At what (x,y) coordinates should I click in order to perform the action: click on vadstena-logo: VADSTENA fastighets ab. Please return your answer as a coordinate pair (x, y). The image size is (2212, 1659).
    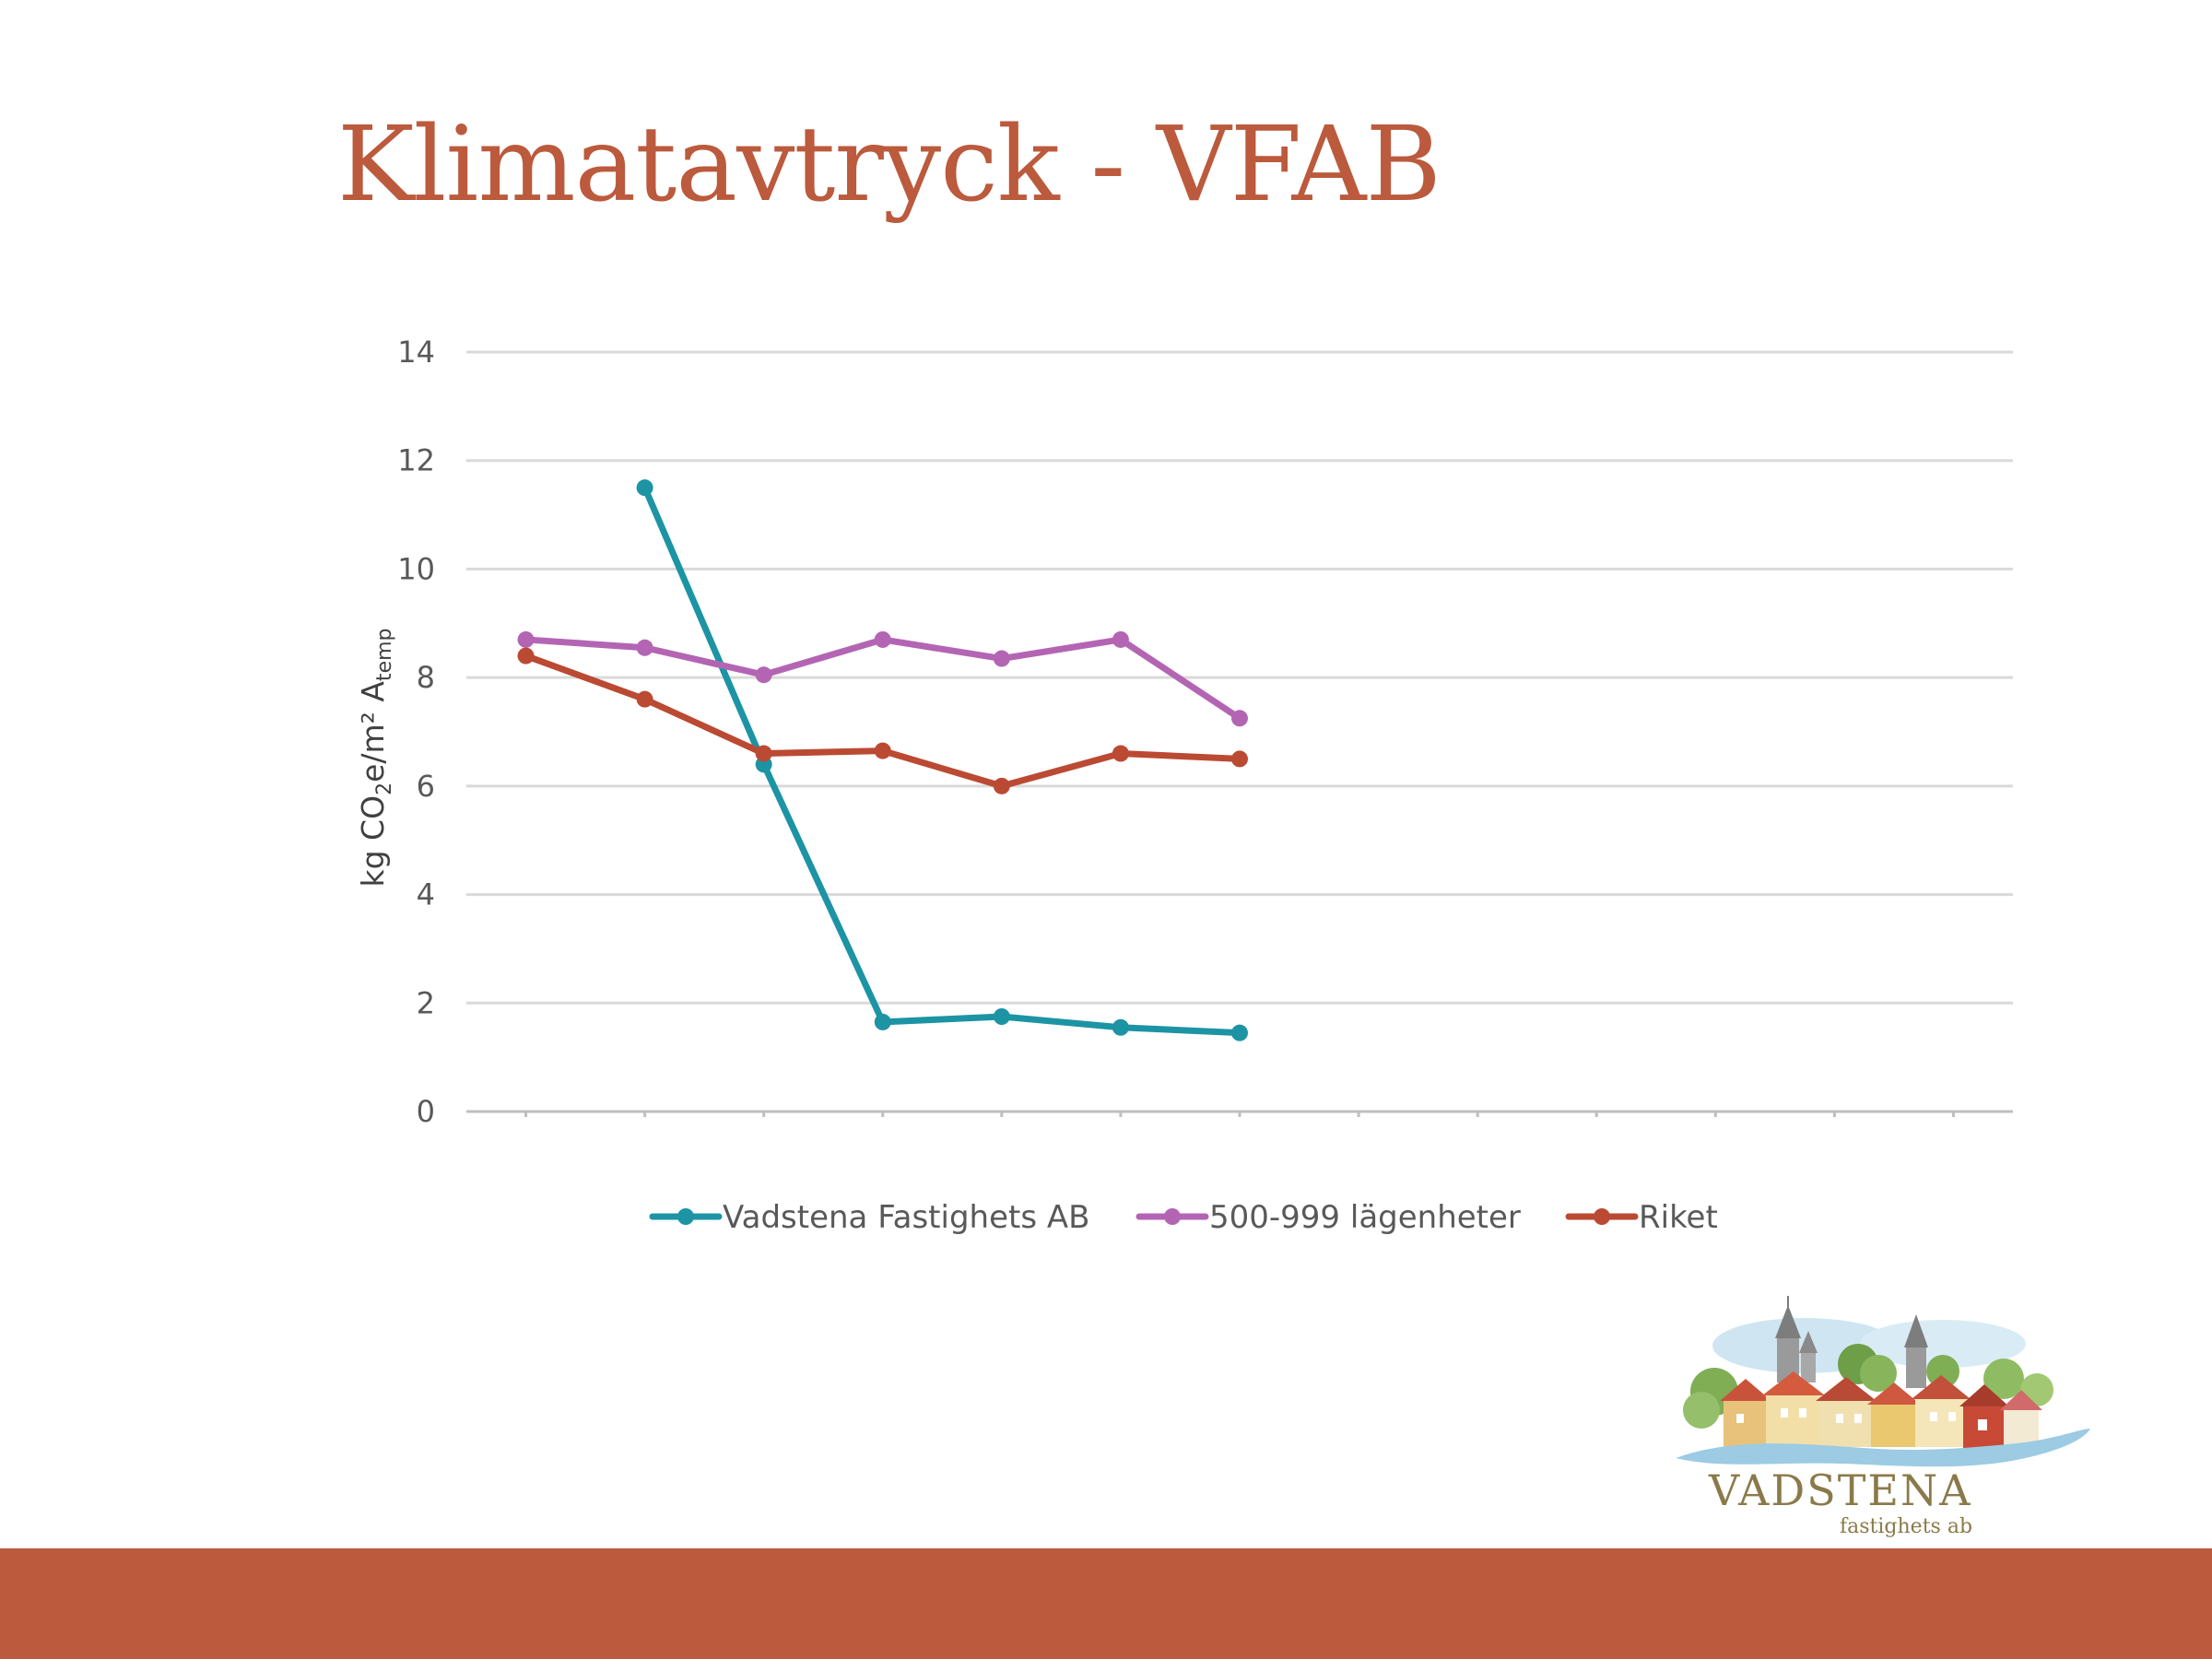
    Looking at the image, I should click on (1878, 1419).